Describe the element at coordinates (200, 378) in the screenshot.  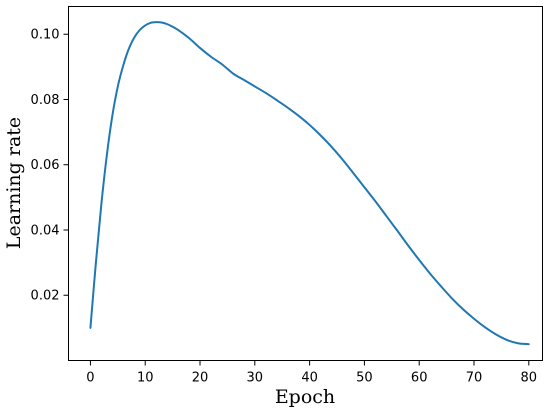
I see `x-tick-label: 20` at that location.